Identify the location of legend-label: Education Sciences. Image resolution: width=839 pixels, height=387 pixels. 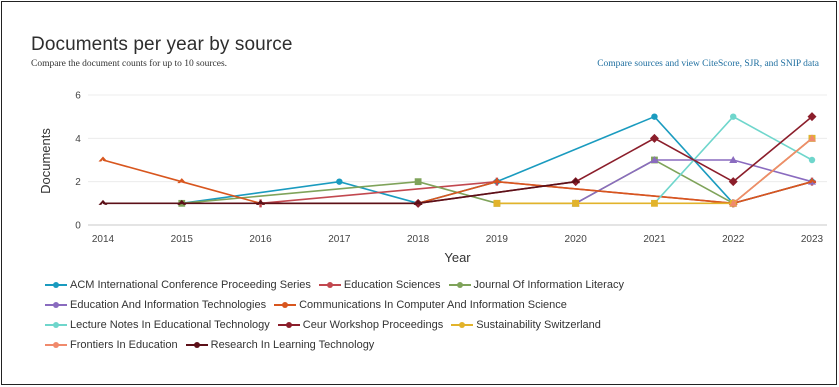
(392, 285).